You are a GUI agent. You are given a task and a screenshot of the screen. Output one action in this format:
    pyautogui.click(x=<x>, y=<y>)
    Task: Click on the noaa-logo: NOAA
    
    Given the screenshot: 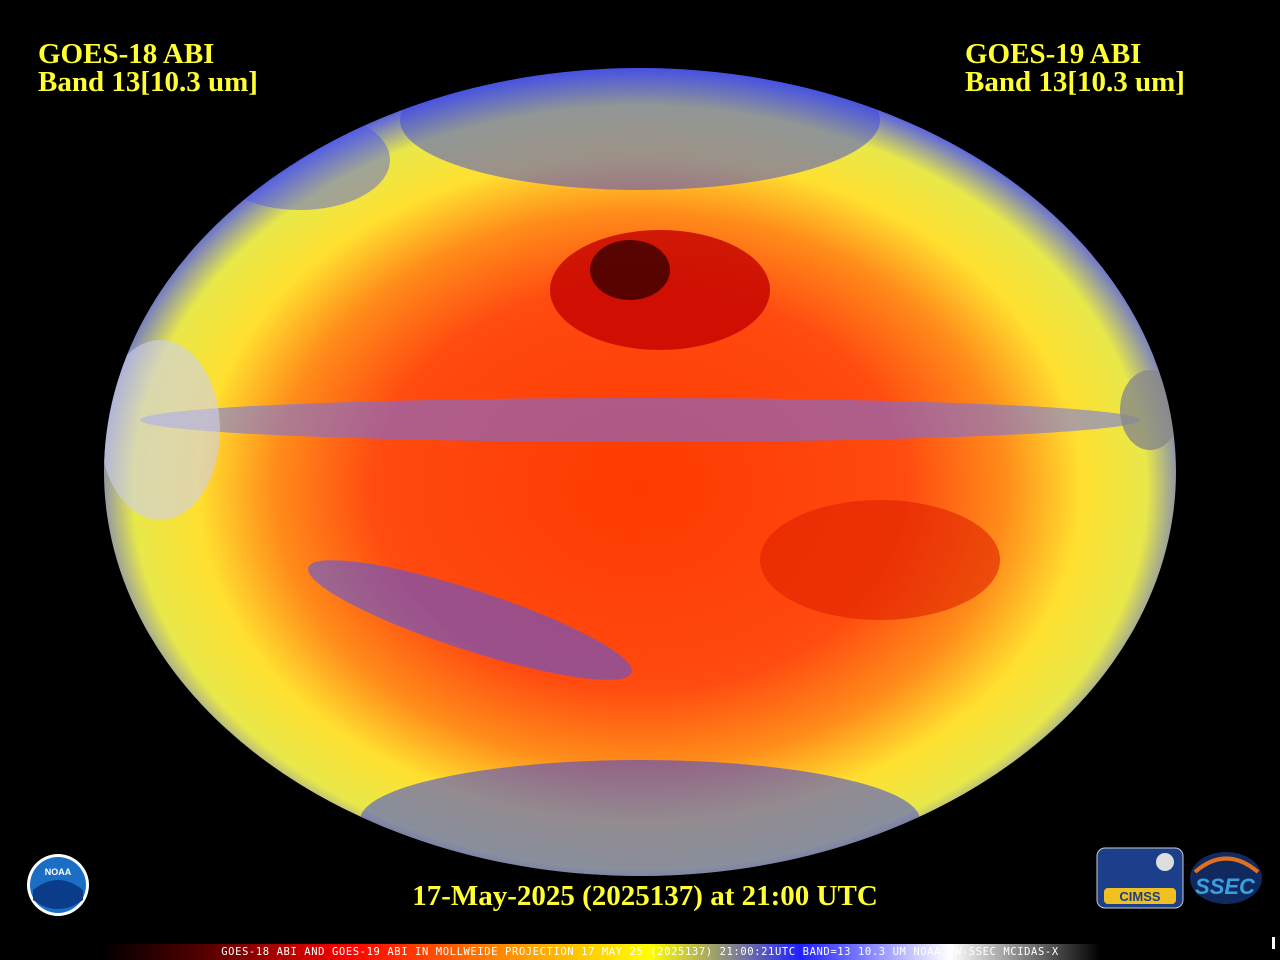 What is the action you would take?
    pyautogui.click(x=58, y=885)
    